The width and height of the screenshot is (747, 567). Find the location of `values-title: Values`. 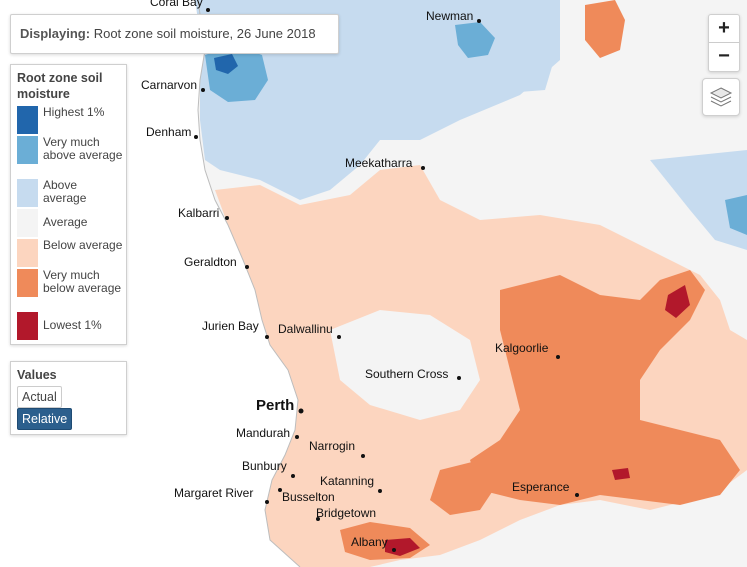

values-title: Values is located at coordinates (37, 375).